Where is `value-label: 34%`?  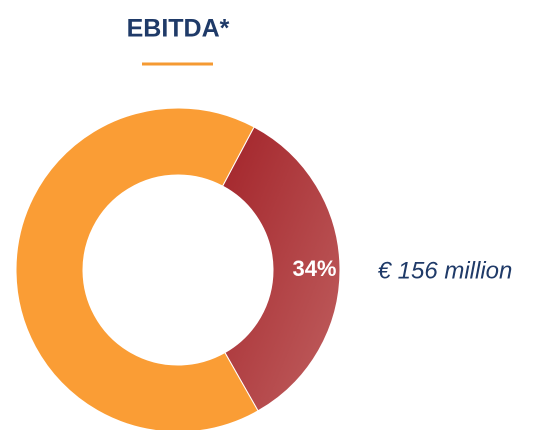 value-label: 34% is located at coordinates (314, 268).